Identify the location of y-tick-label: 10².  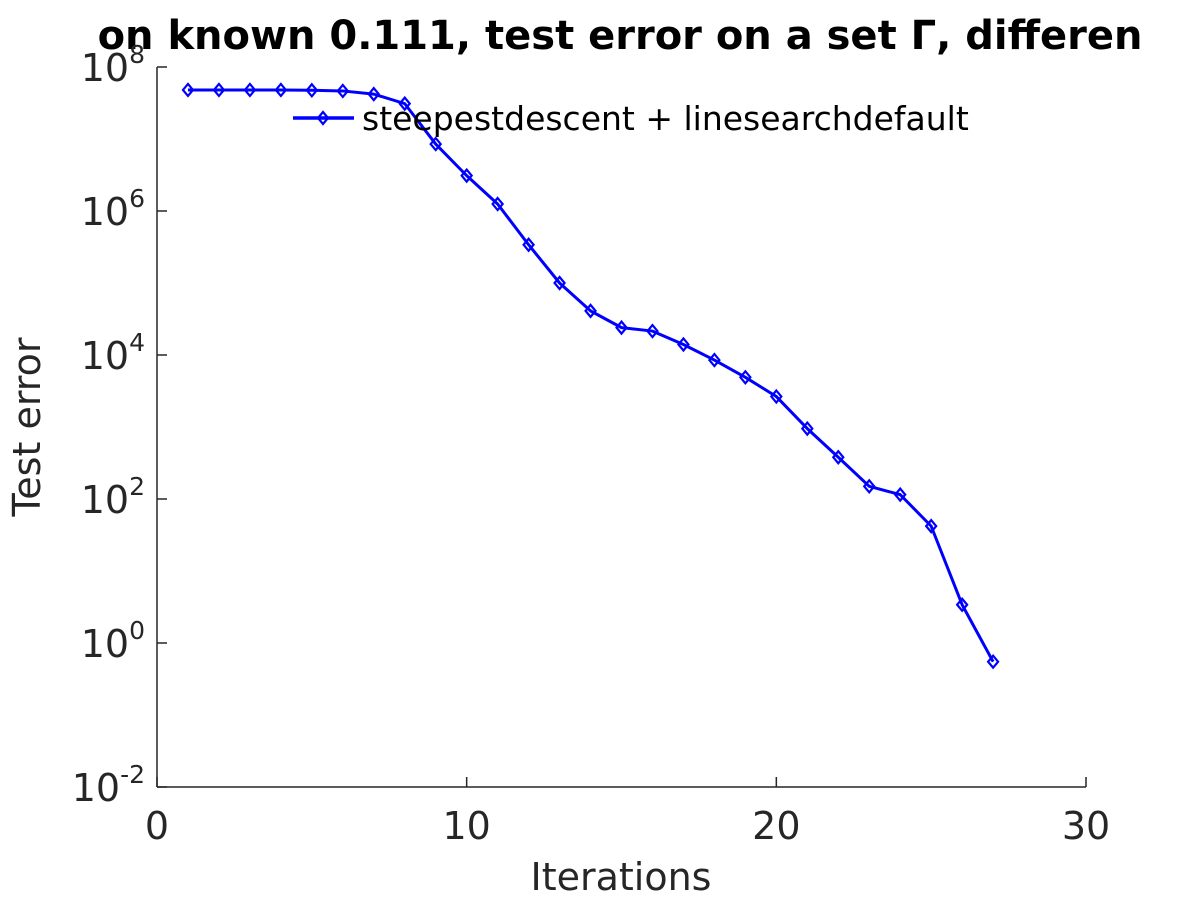
(113, 497).